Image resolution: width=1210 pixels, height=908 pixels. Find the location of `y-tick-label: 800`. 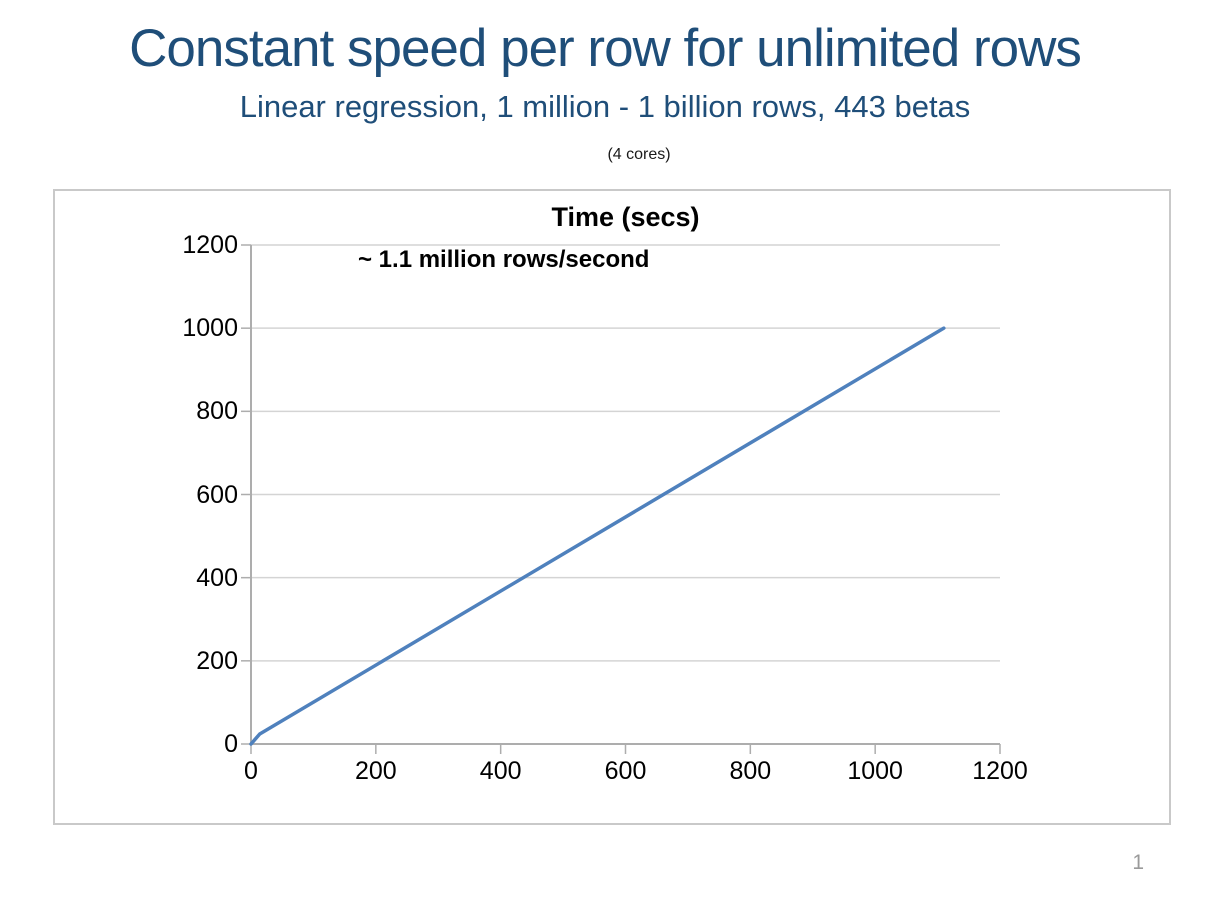

y-tick-label: 800 is located at coordinates (217, 411).